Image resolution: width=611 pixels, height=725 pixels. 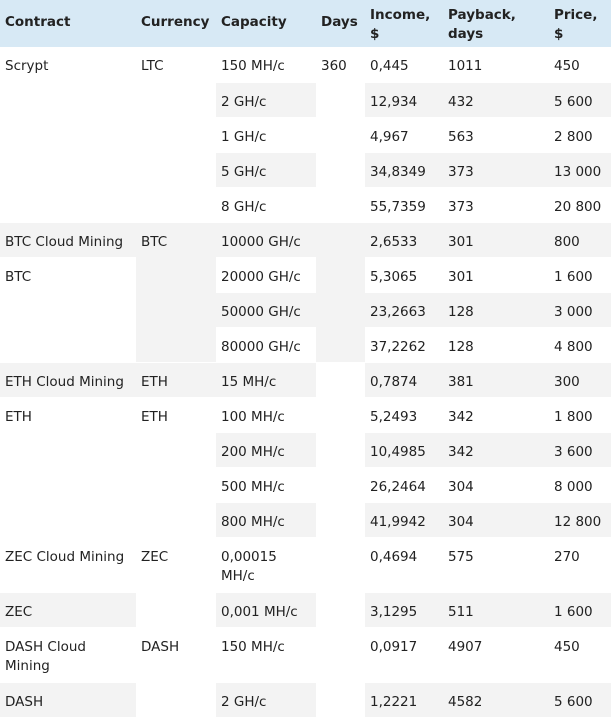 I want to click on cell-income: 55,7359, so click(x=404, y=205).